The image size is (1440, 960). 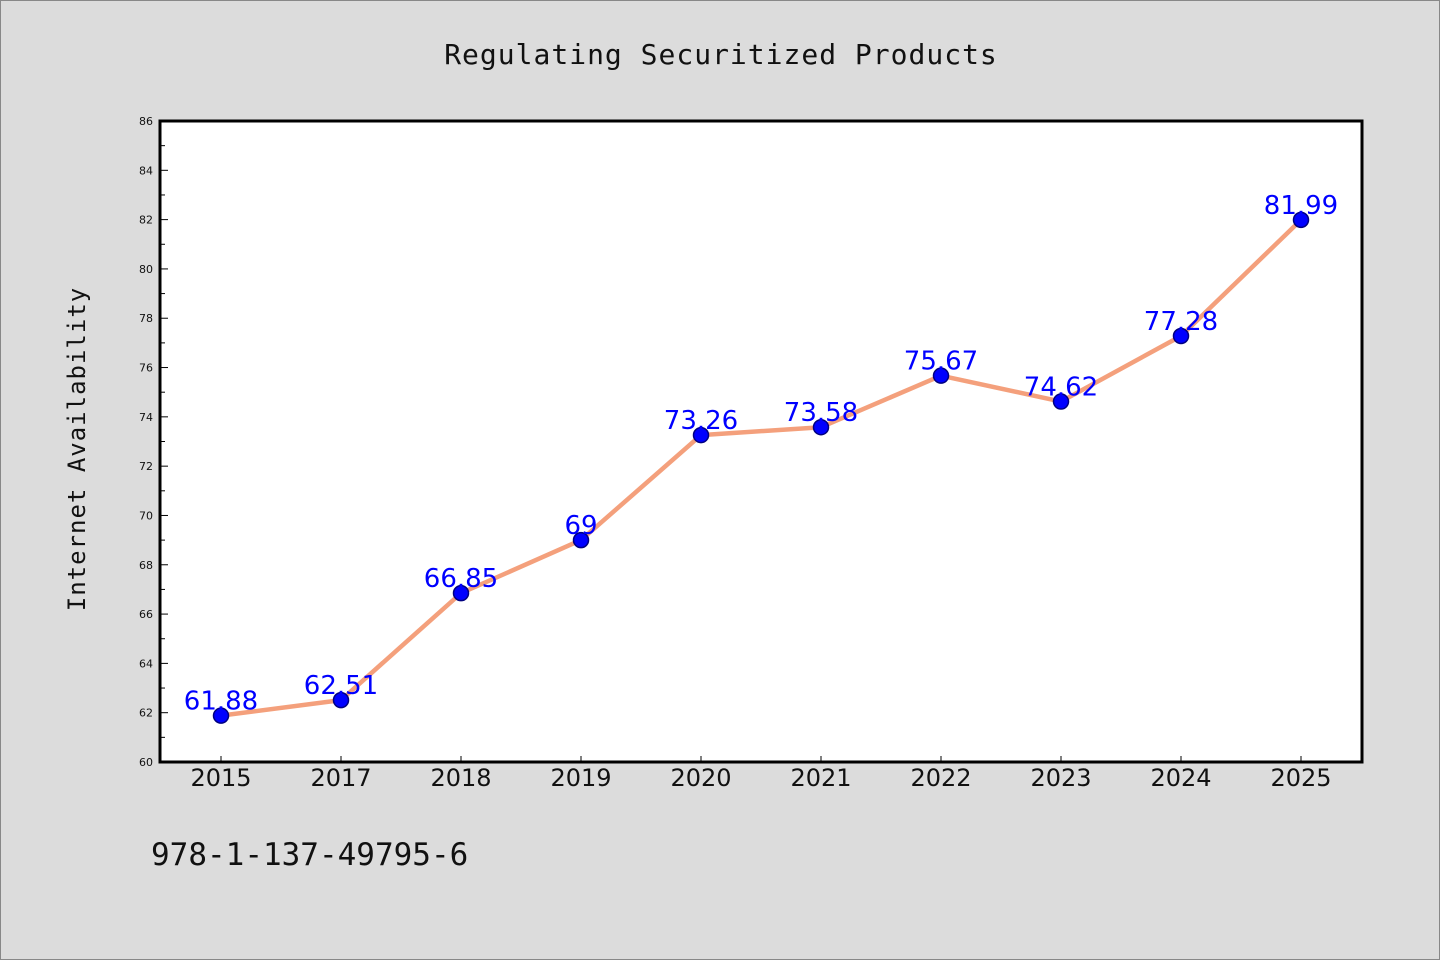 I want to click on y-tick-label: 84, so click(x=146, y=170).